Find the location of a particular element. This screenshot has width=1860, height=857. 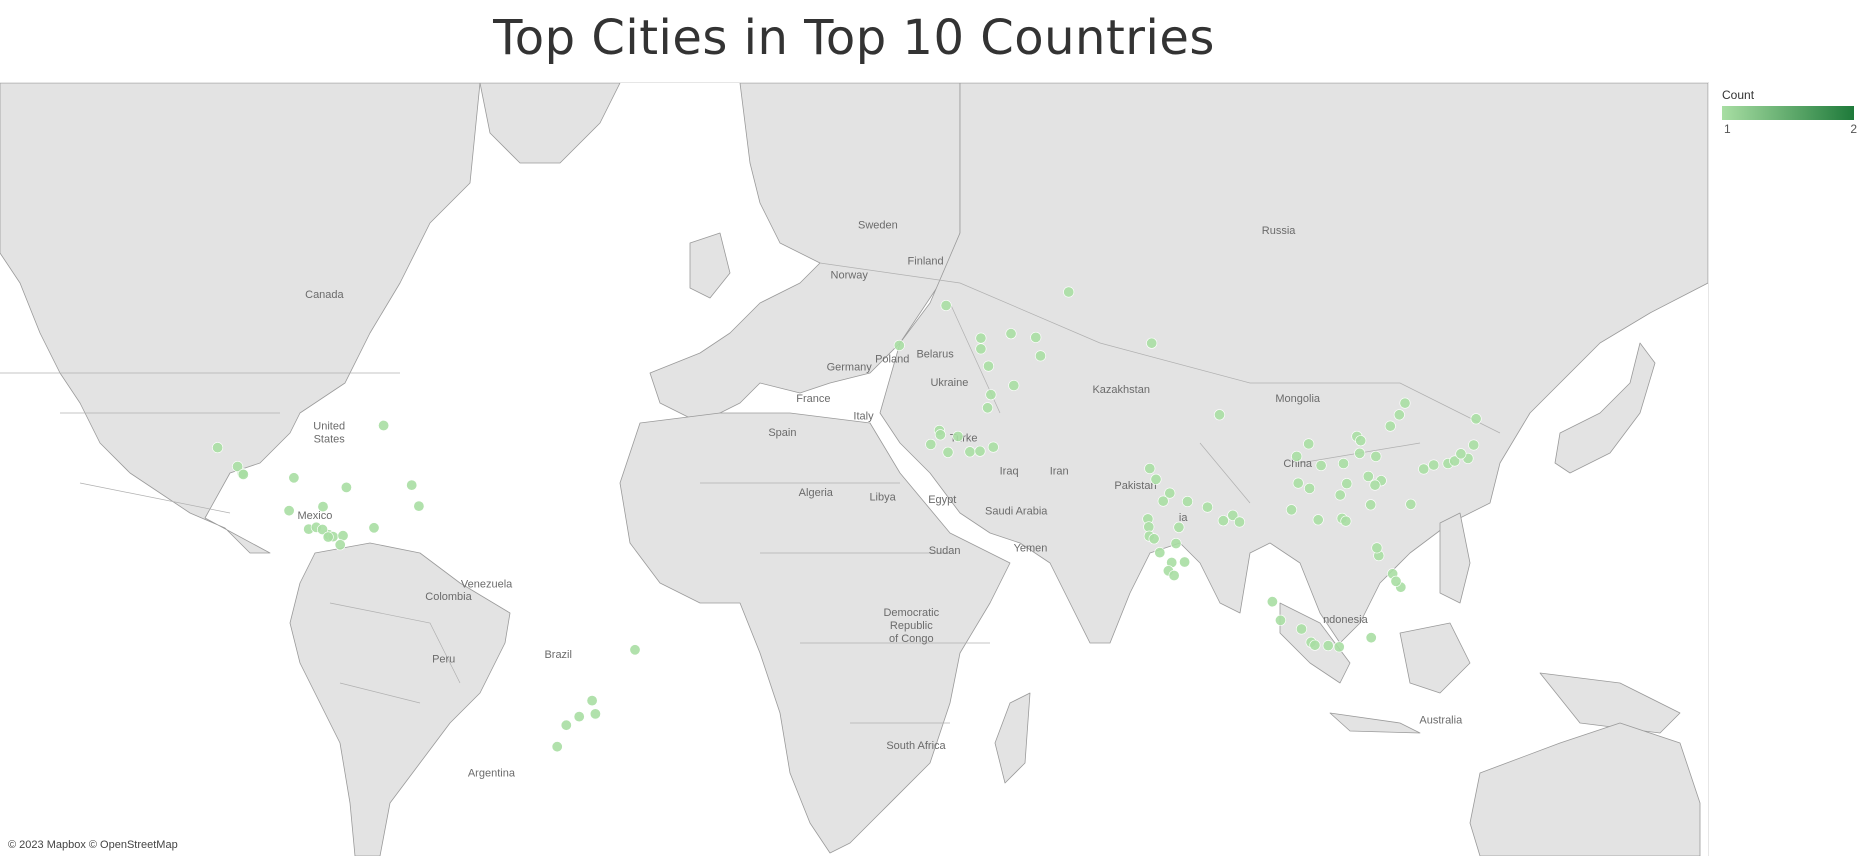

map-attribution: © 2023 Mapbox © OpenStreetMap is located at coordinates (93, 845).